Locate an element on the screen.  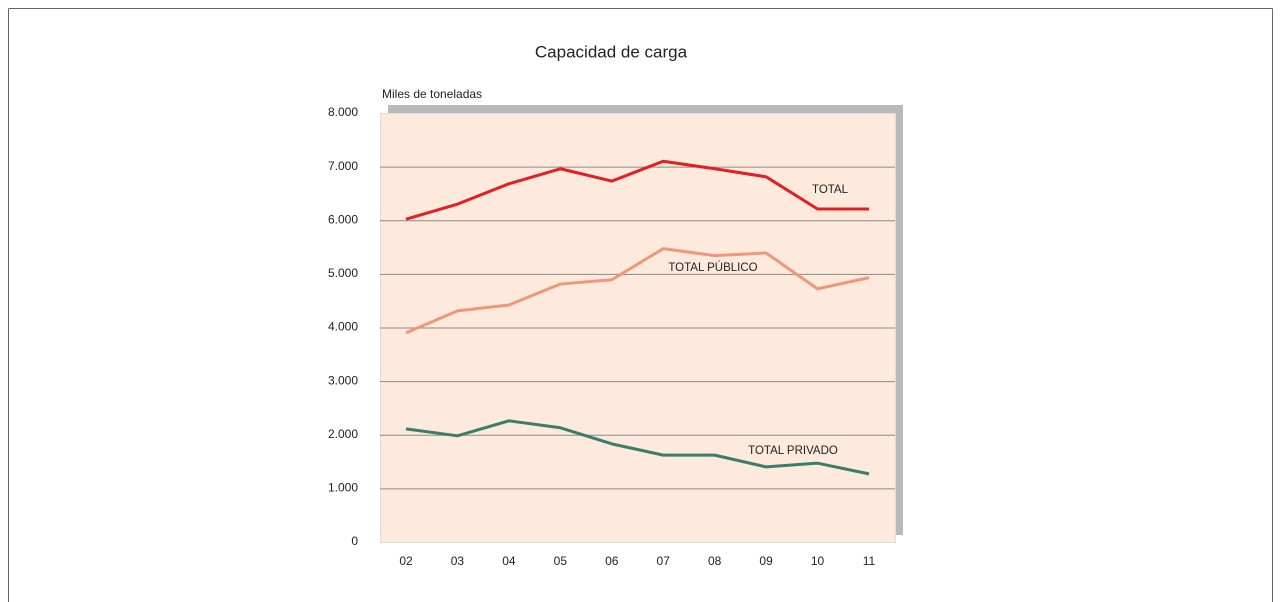
y-tick-label: 8.000 is located at coordinates (343, 112).